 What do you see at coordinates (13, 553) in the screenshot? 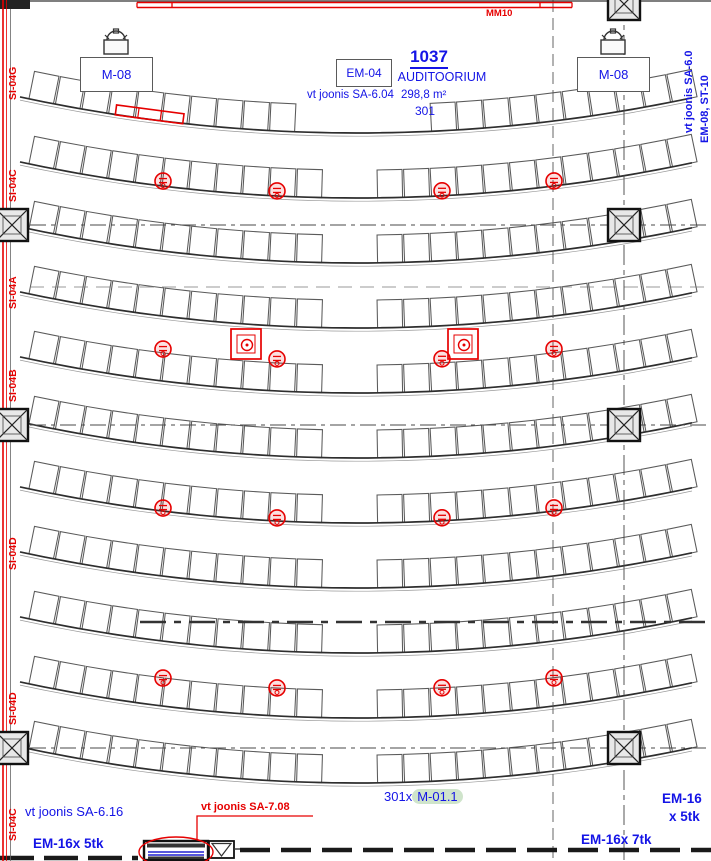
I see `left-wall-label: SI-04D` at bounding box center [13, 553].